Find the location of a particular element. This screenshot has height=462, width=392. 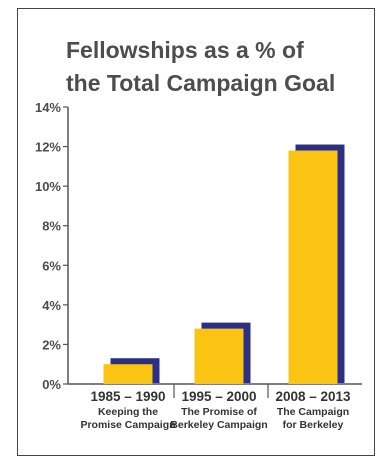

y-tick-label: 8% is located at coordinates (51, 226).